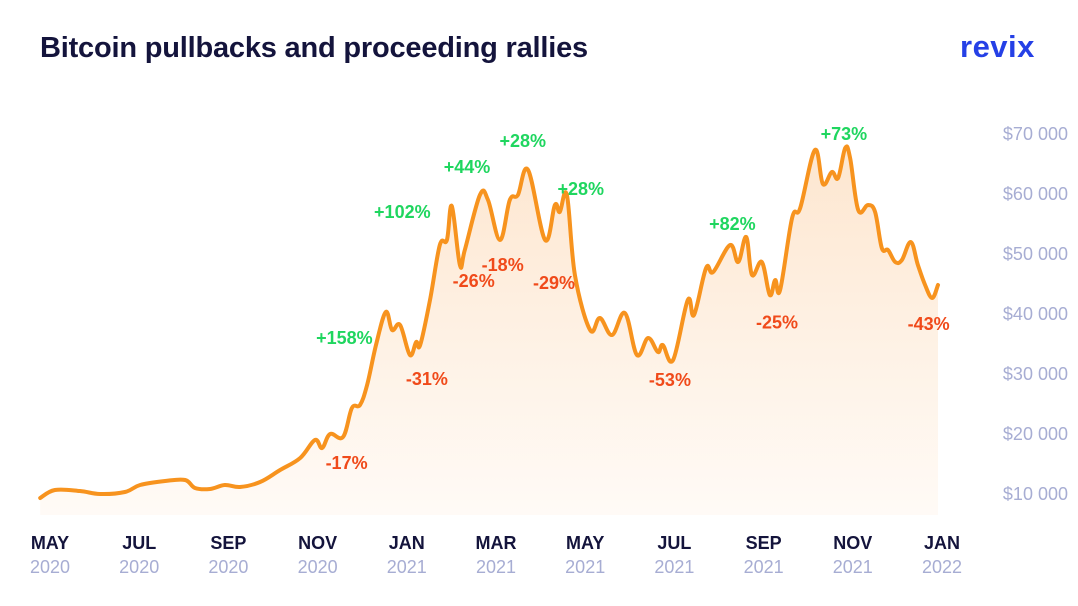 The height and width of the screenshot is (606, 1078). I want to click on y-tick-label: $10 000, so click(1035, 494).